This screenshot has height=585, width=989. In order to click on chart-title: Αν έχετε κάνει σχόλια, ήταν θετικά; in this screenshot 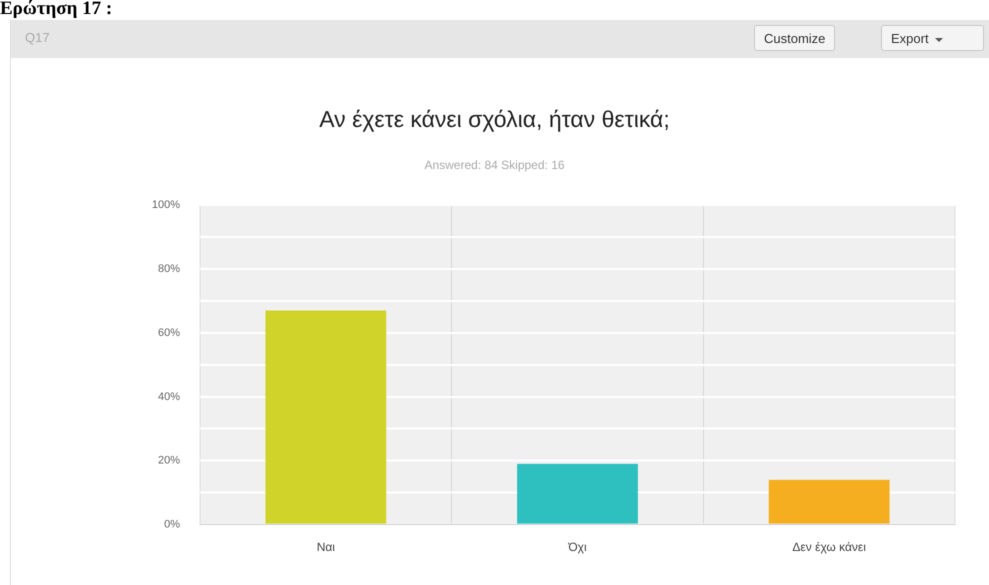, I will do `click(494, 119)`.